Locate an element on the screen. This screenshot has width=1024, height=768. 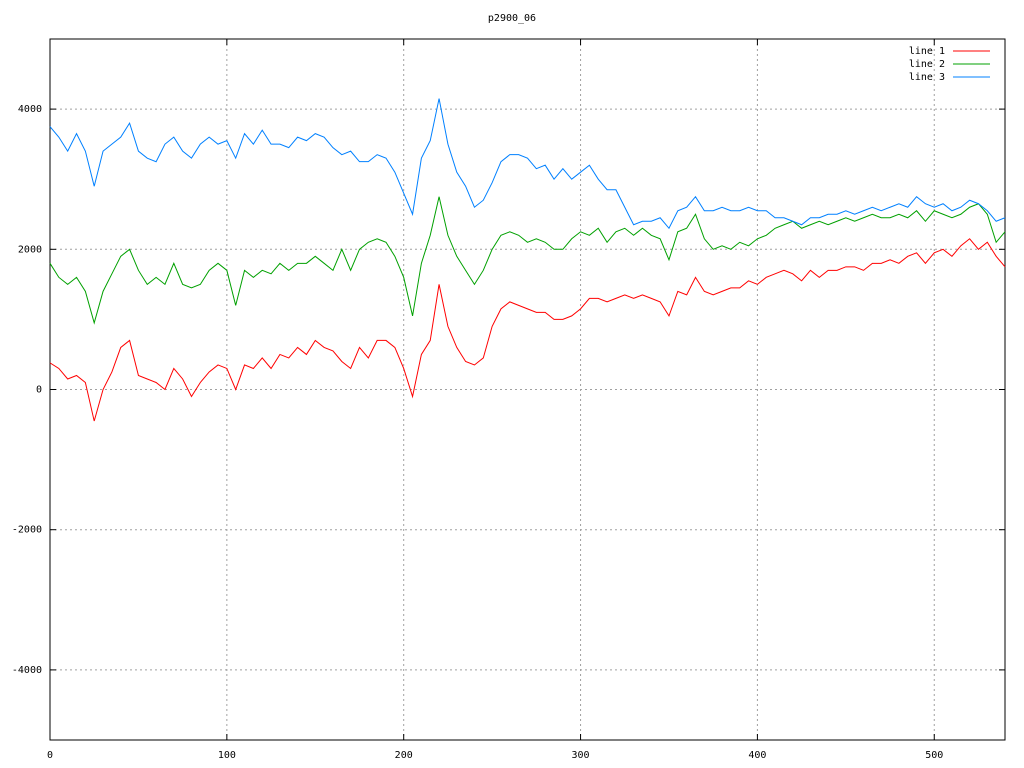
legend-label: line 3 is located at coordinates (927, 77).